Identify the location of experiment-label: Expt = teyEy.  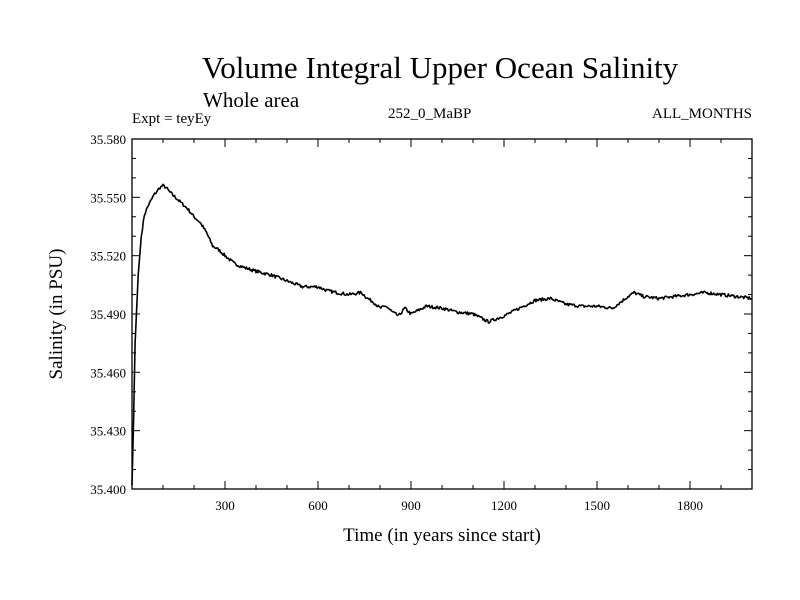
(172, 119).